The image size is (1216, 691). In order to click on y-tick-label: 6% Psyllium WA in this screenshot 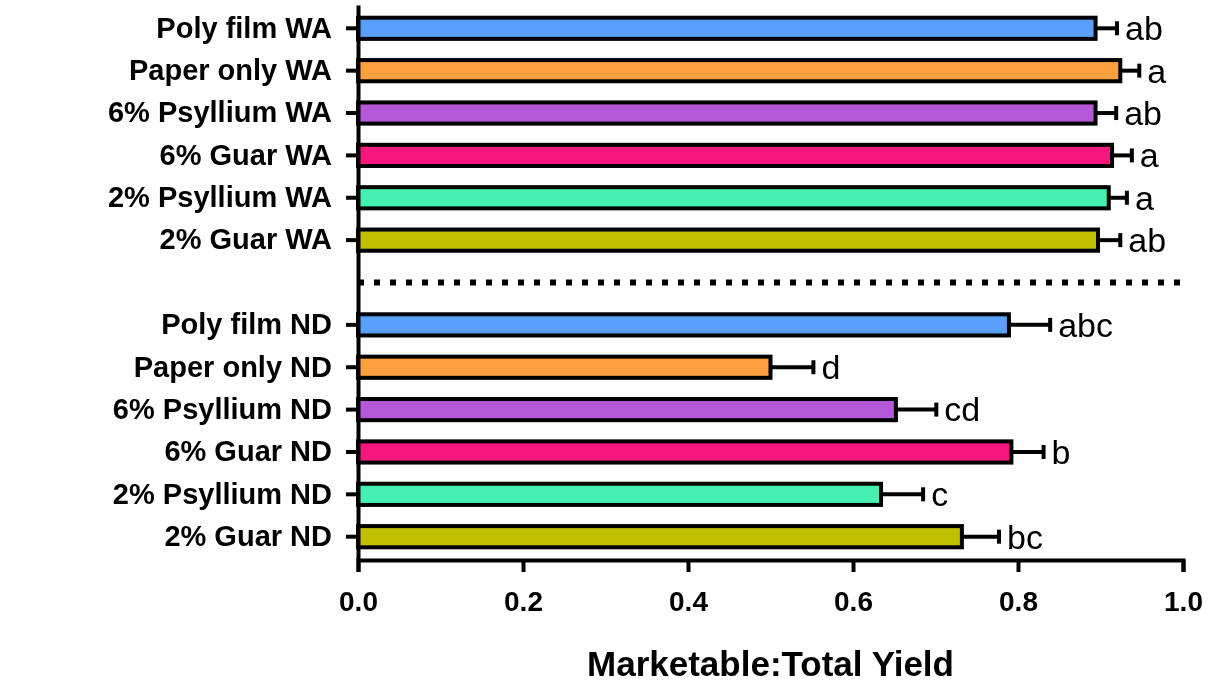, I will do `click(220, 112)`.